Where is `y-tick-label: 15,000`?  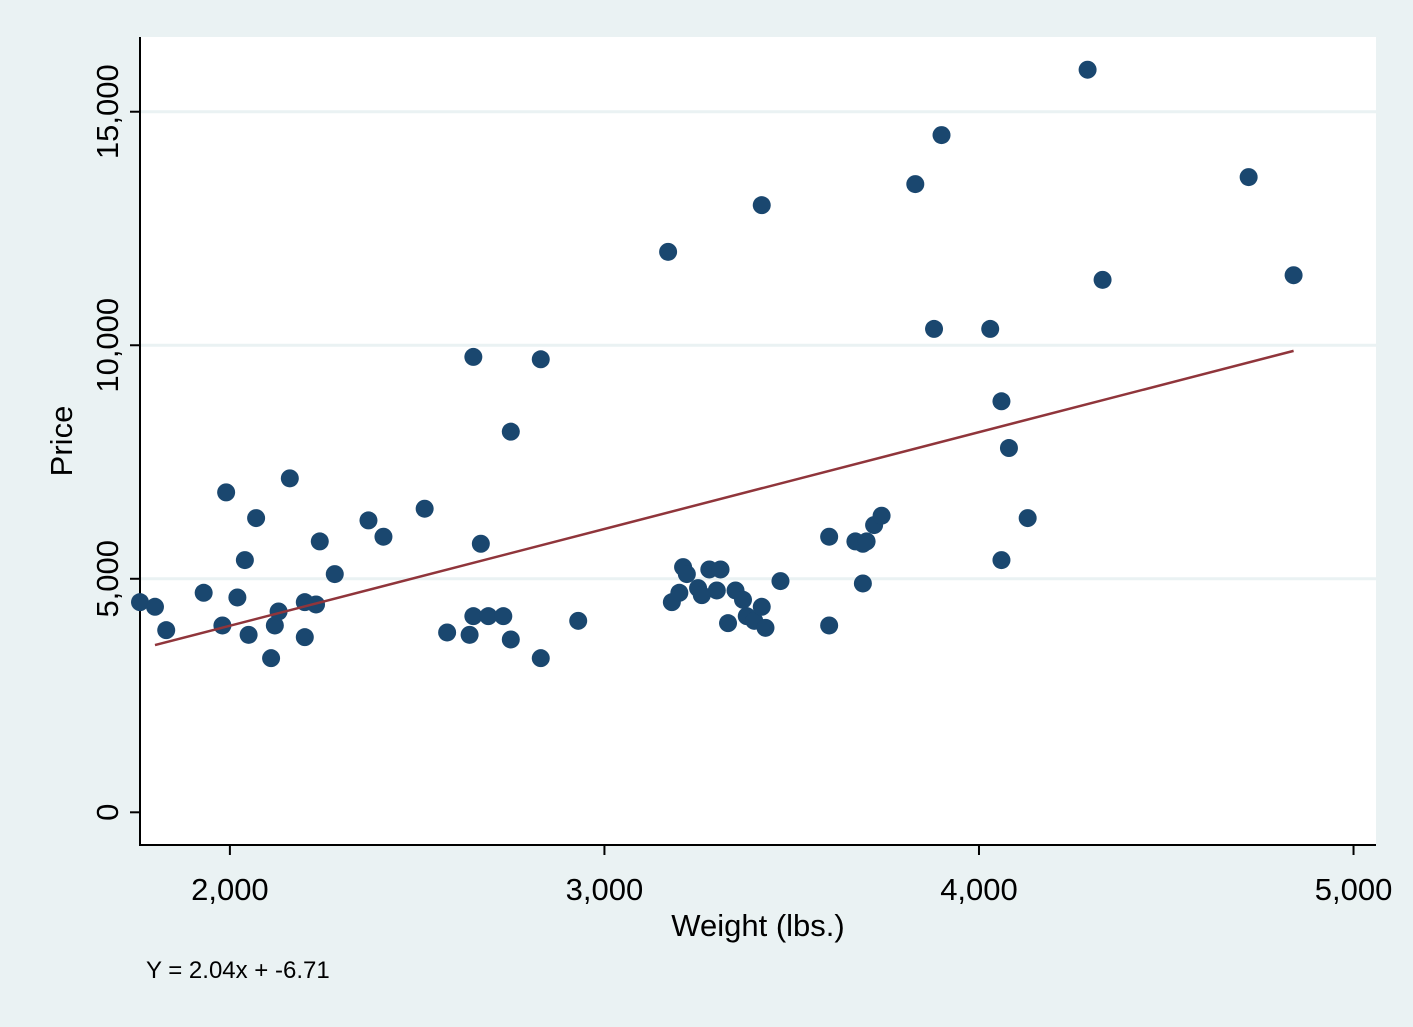 y-tick-label: 15,000 is located at coordinates (107, 111).